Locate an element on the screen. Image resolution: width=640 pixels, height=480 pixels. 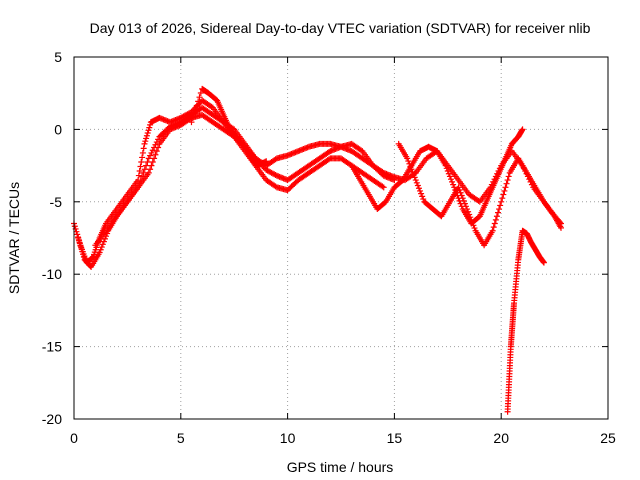
series-track-g is located at coordinates (525, 321).